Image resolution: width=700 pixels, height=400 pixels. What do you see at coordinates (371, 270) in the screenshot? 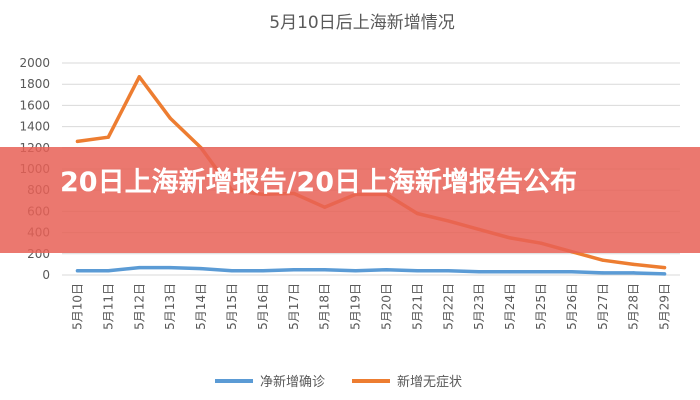
I see `series-line-confirmed` at bounding box center [371, 270].